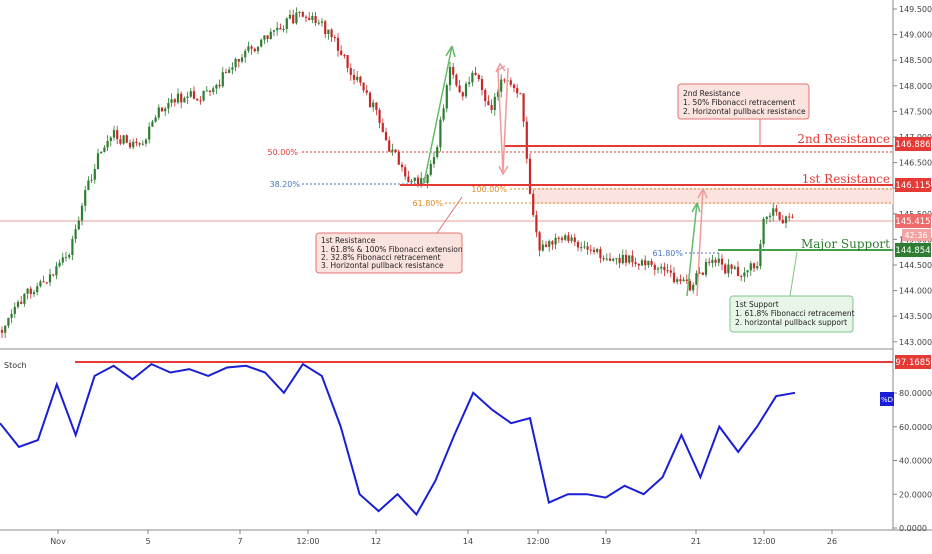 The width and height of the screenshot is (932, 554). Describe the element at coordinates (912, 251) in the screenshot. I see `support-price-text: 144.854` at that location.